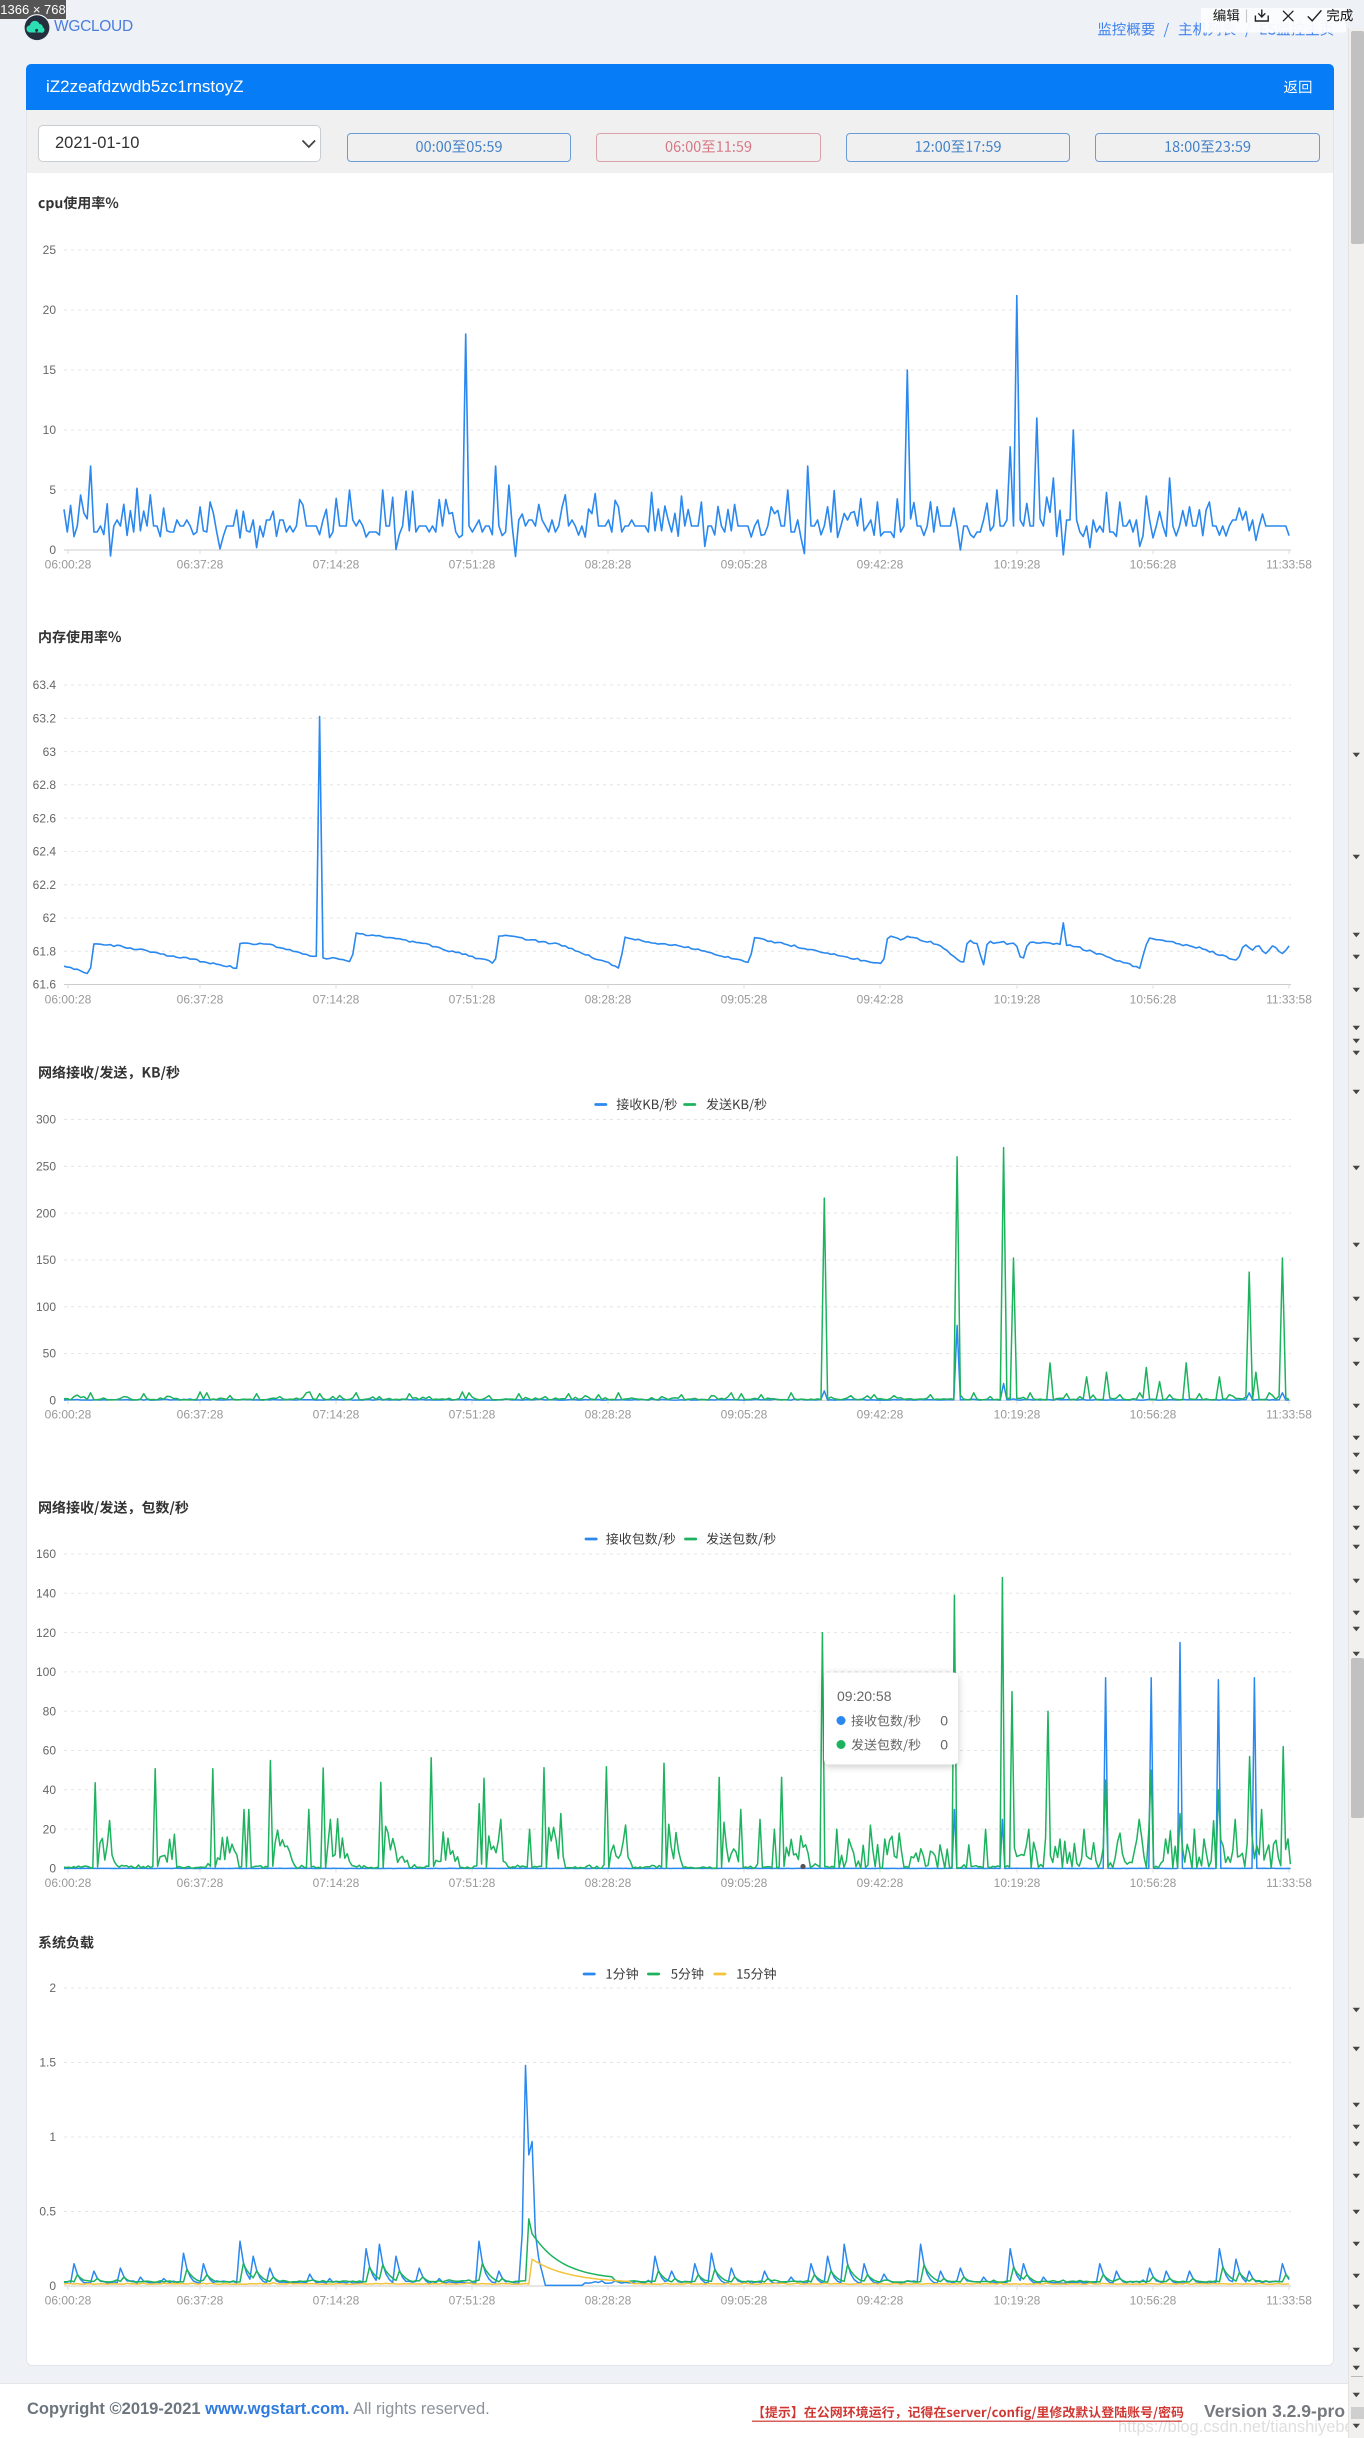  I want to click on svg-text: 25, so click(50, 250).